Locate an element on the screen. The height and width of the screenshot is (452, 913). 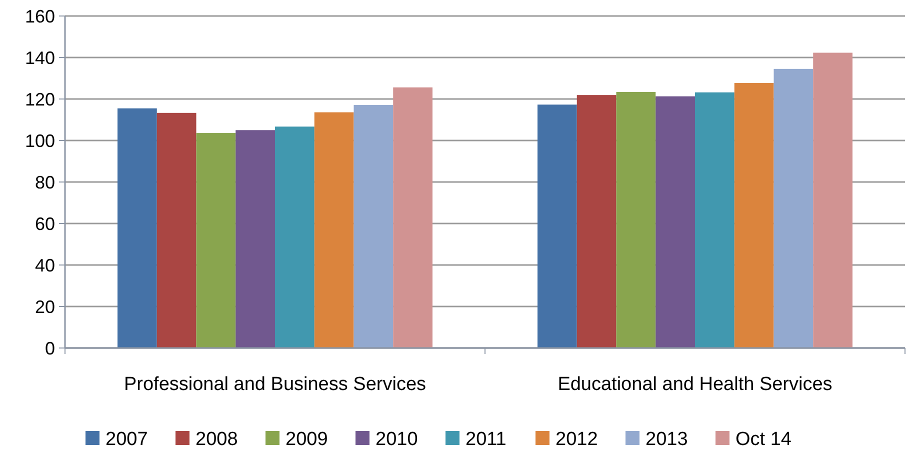
legend-label: 2007 is located at coordinates (127, 439).